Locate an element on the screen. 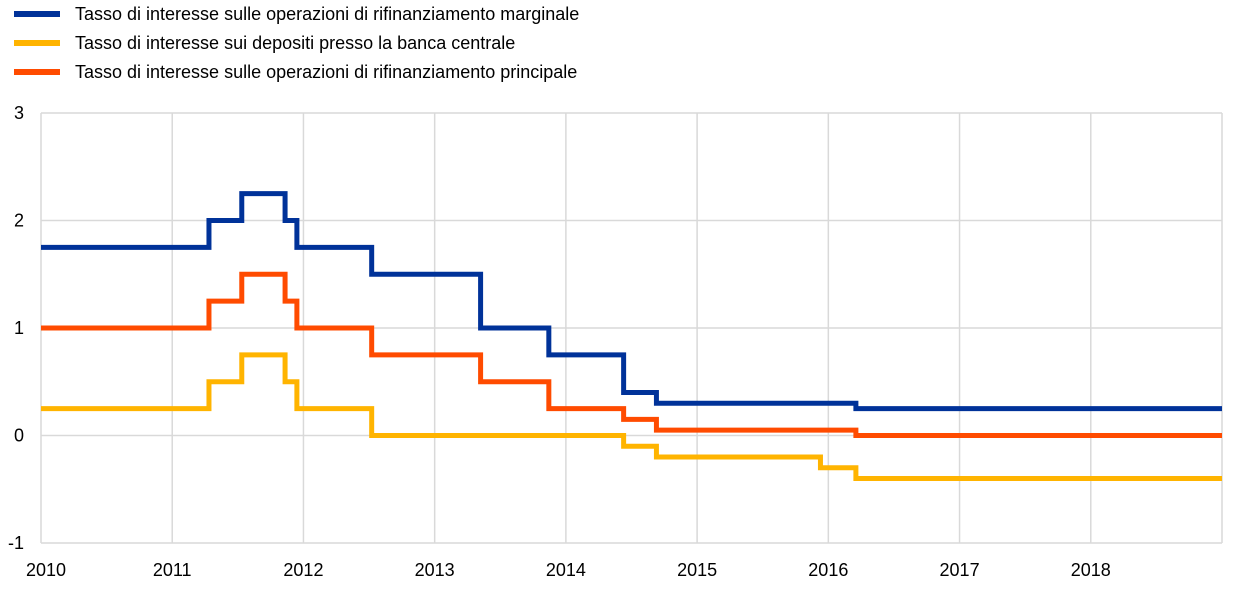 This screenshot has width=1240, height=589. x-tick-label: 2017 is located at coordinates (960, 570).